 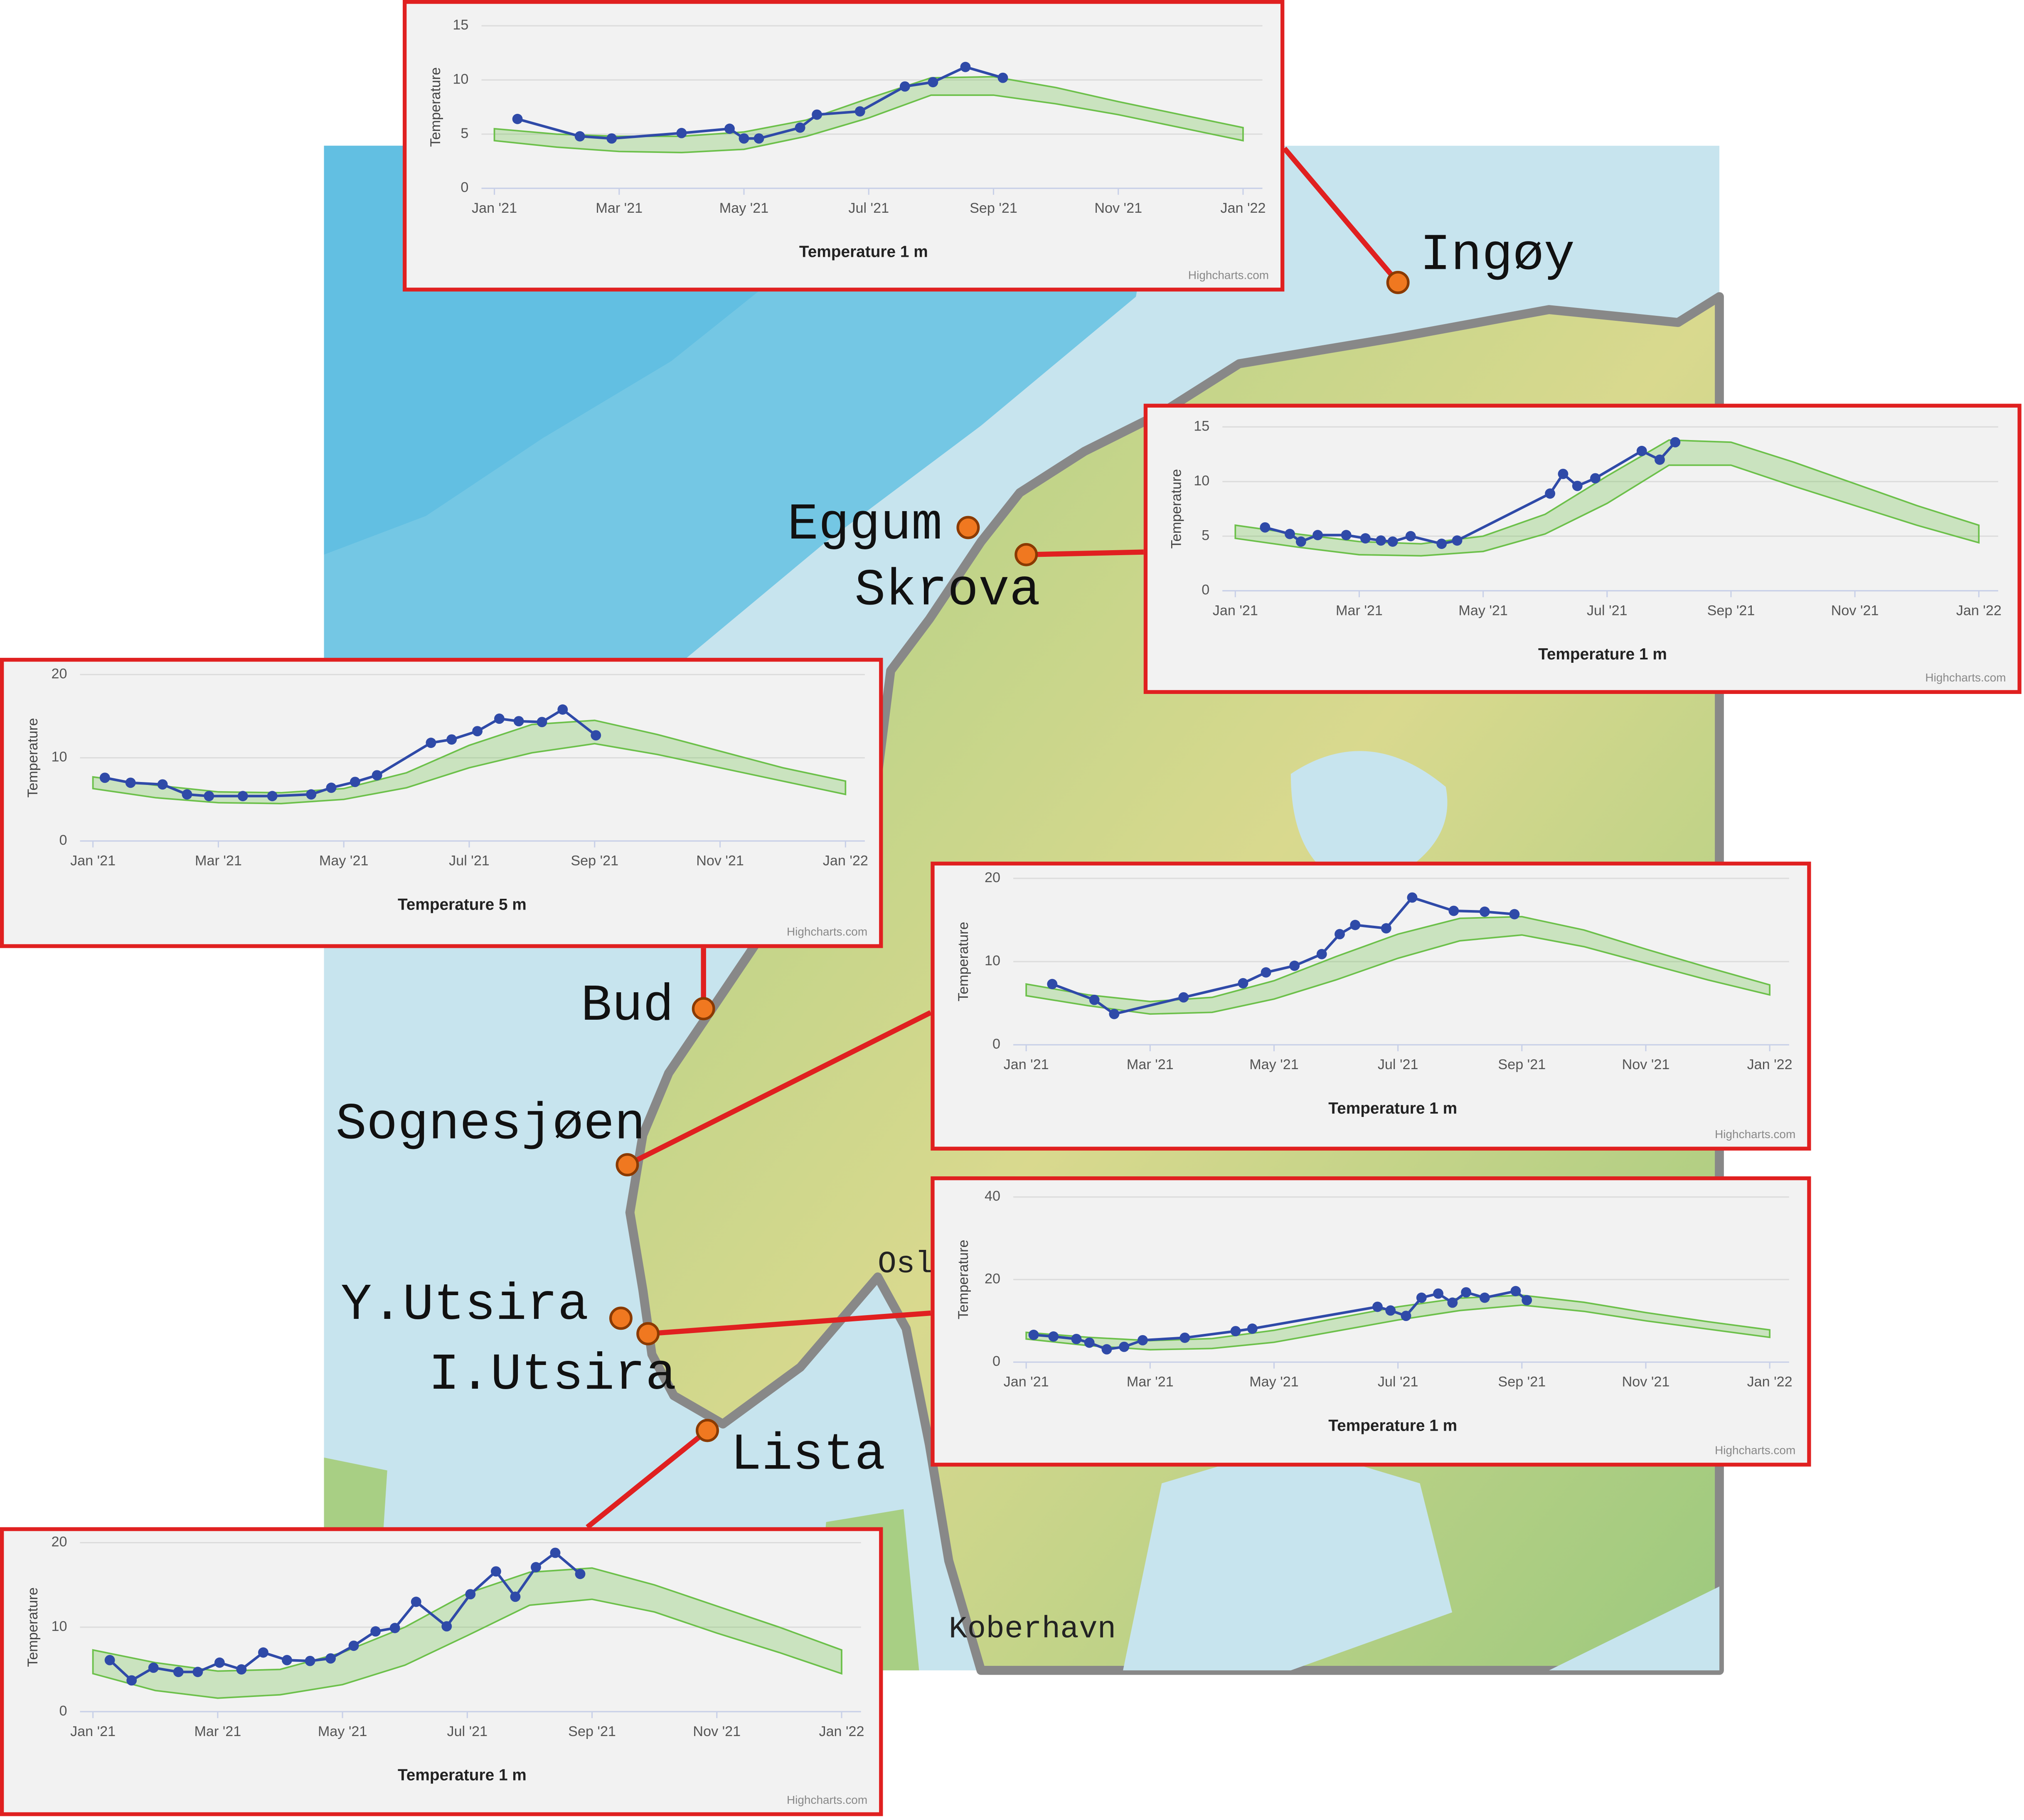 I want to click on station-label: Eggum, so click(x=866, y=525).